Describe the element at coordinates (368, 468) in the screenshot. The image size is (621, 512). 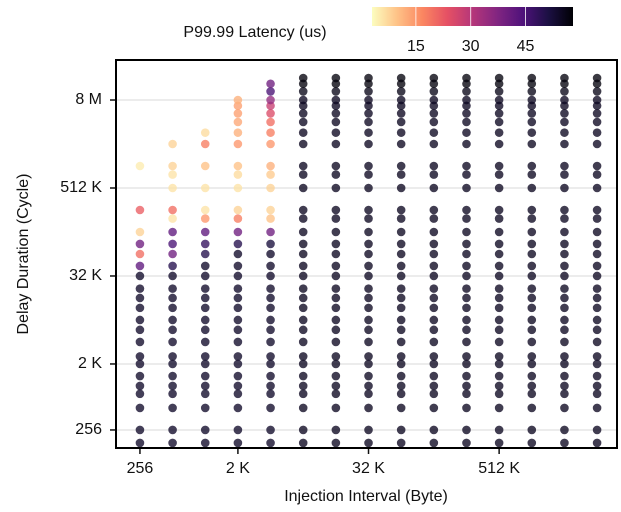
I see `x-tick-label: 32 K` at that location.